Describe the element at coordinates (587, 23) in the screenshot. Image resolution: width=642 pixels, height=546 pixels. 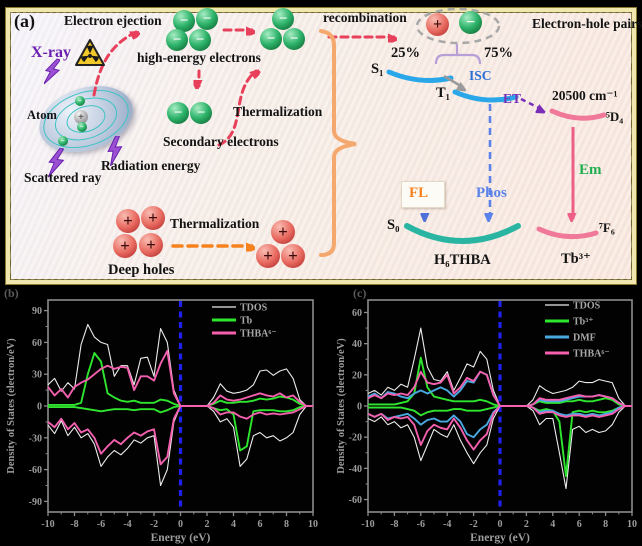
I see `electron-hole-pairs-label: Electron-hole pairs` at that location.